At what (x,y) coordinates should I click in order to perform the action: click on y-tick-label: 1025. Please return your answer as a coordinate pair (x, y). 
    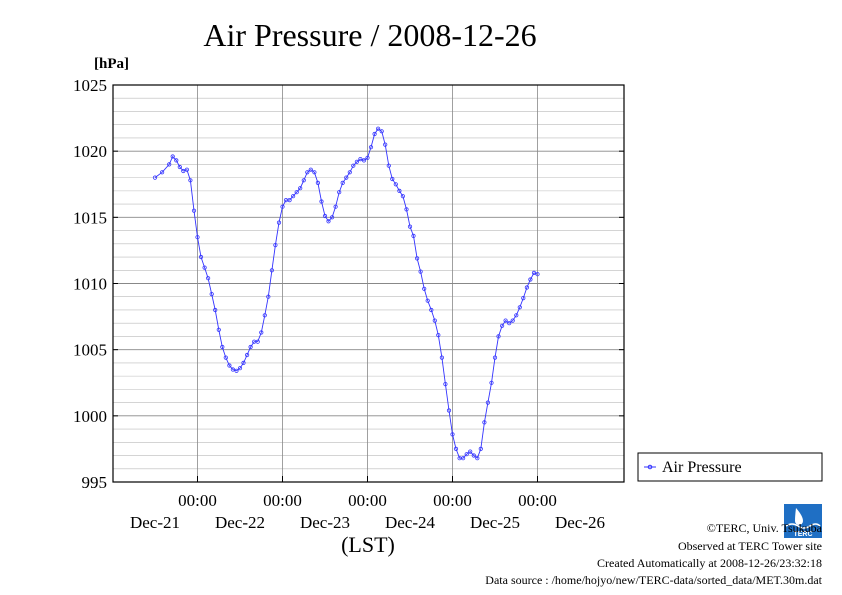
    Looking at the image, I should click on (90, 85).